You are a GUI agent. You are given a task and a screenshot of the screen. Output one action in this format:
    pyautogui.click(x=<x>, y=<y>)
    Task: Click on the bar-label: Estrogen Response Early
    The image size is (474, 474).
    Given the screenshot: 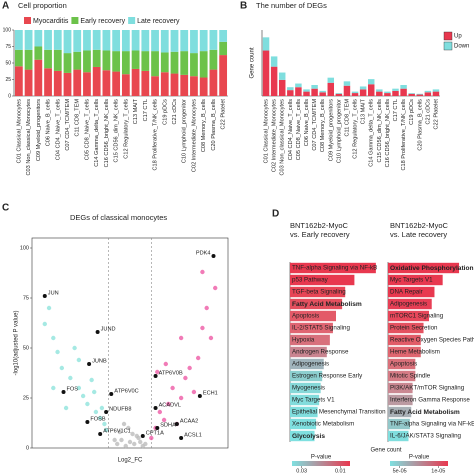 What is the action you would take?
    pyautogui.click(x=327, y=376)
    